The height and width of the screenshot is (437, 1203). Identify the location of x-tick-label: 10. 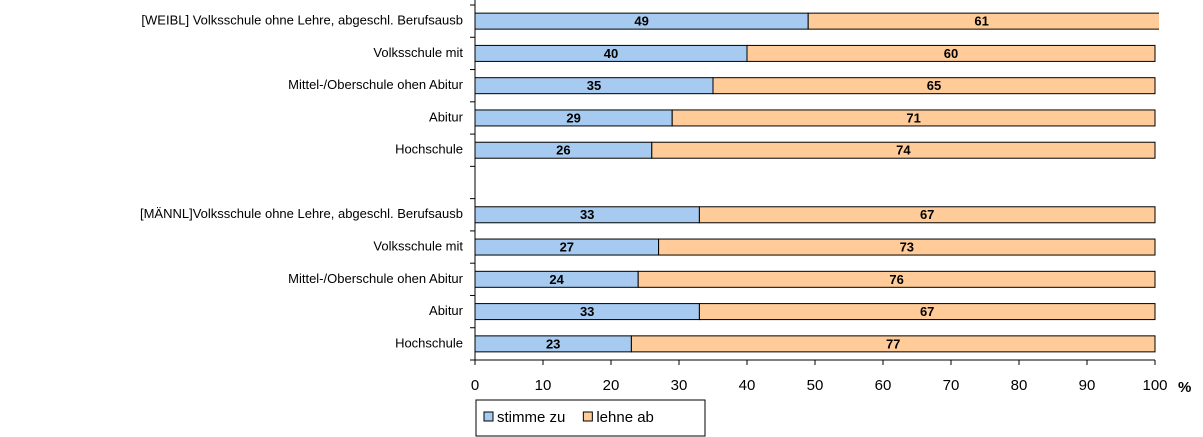
(543, 385).